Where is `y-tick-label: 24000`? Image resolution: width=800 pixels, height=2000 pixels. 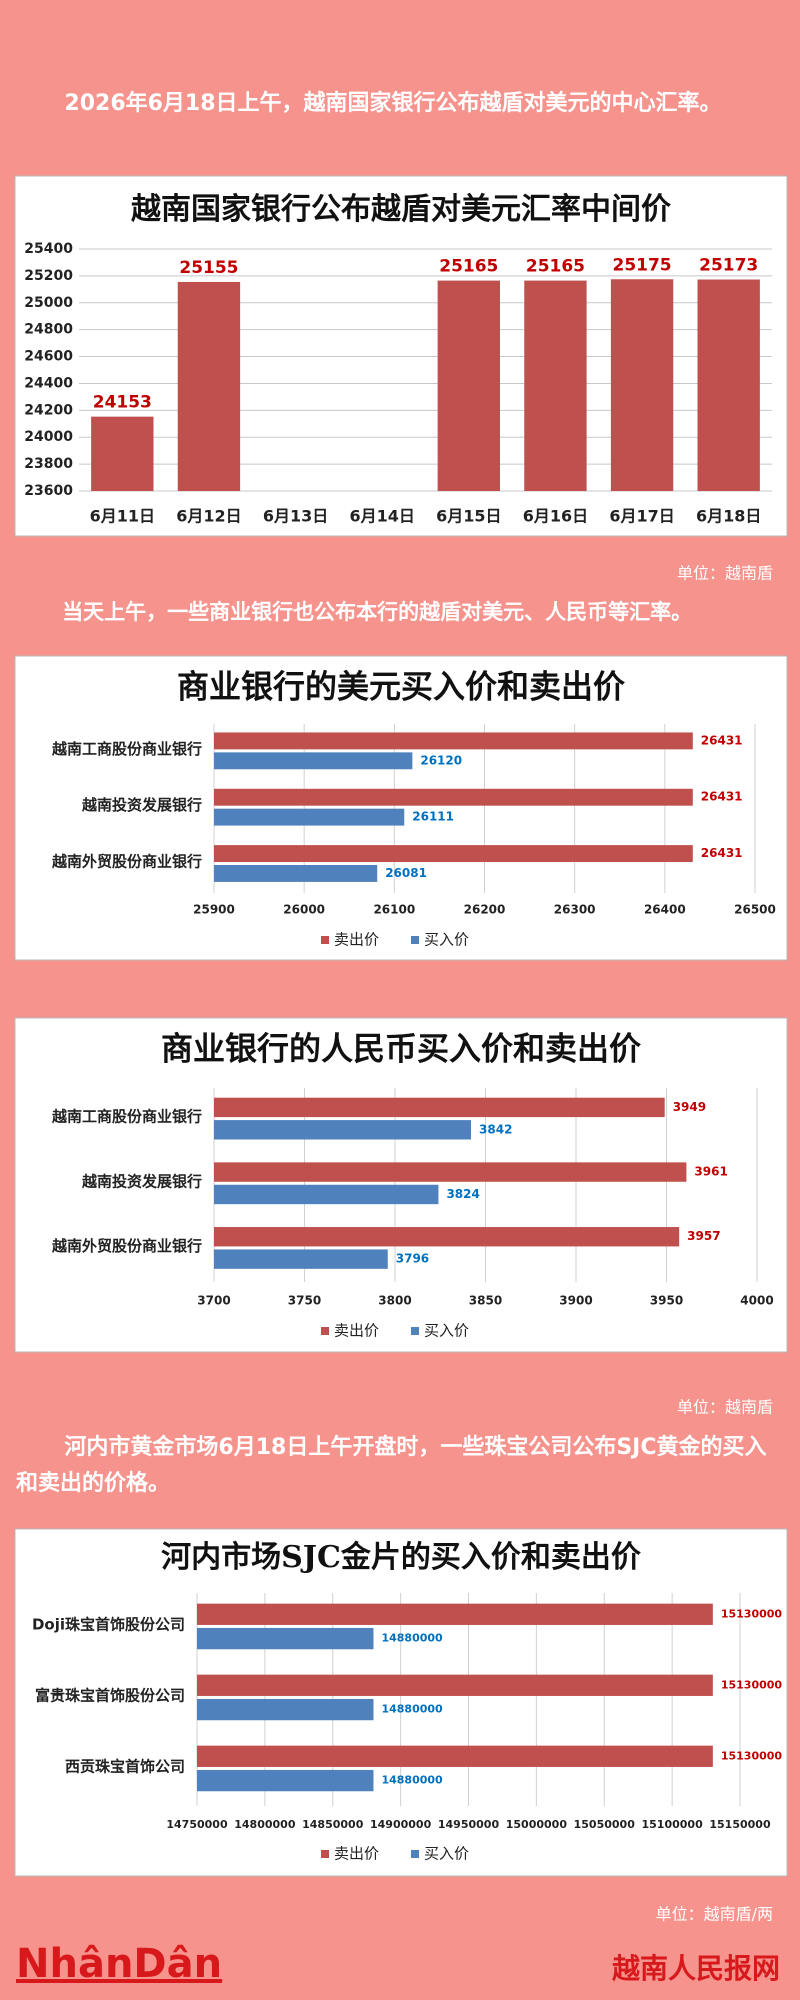
y-tick-label: 24000 is located at coordinates (48, 437).